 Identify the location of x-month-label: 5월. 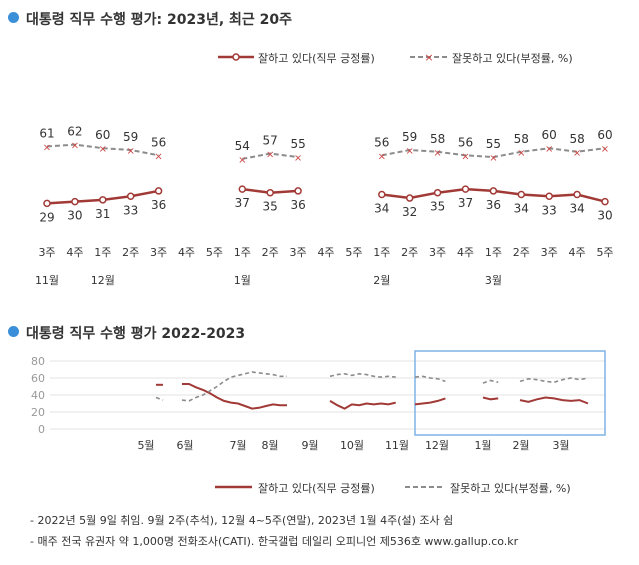
(145, 445).